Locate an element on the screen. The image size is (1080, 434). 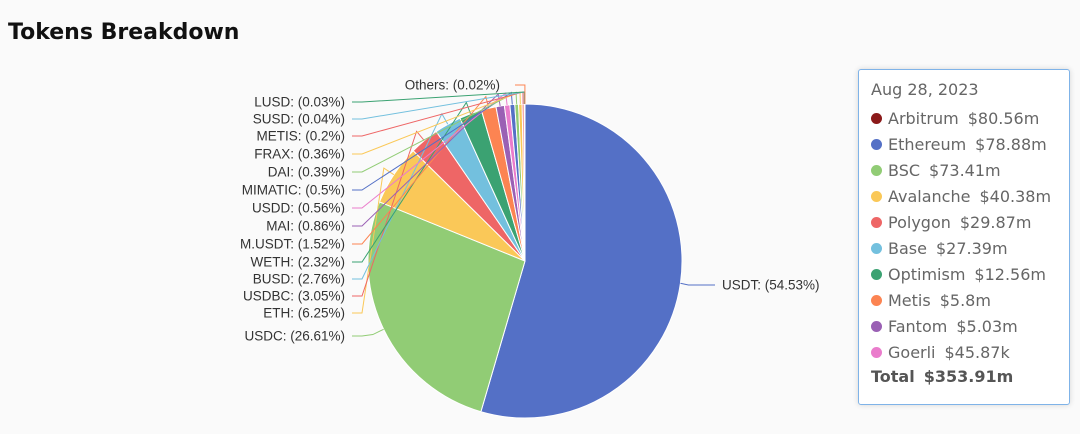
tooltip-item-value: $5.03m is located at coordinates (987, 326).